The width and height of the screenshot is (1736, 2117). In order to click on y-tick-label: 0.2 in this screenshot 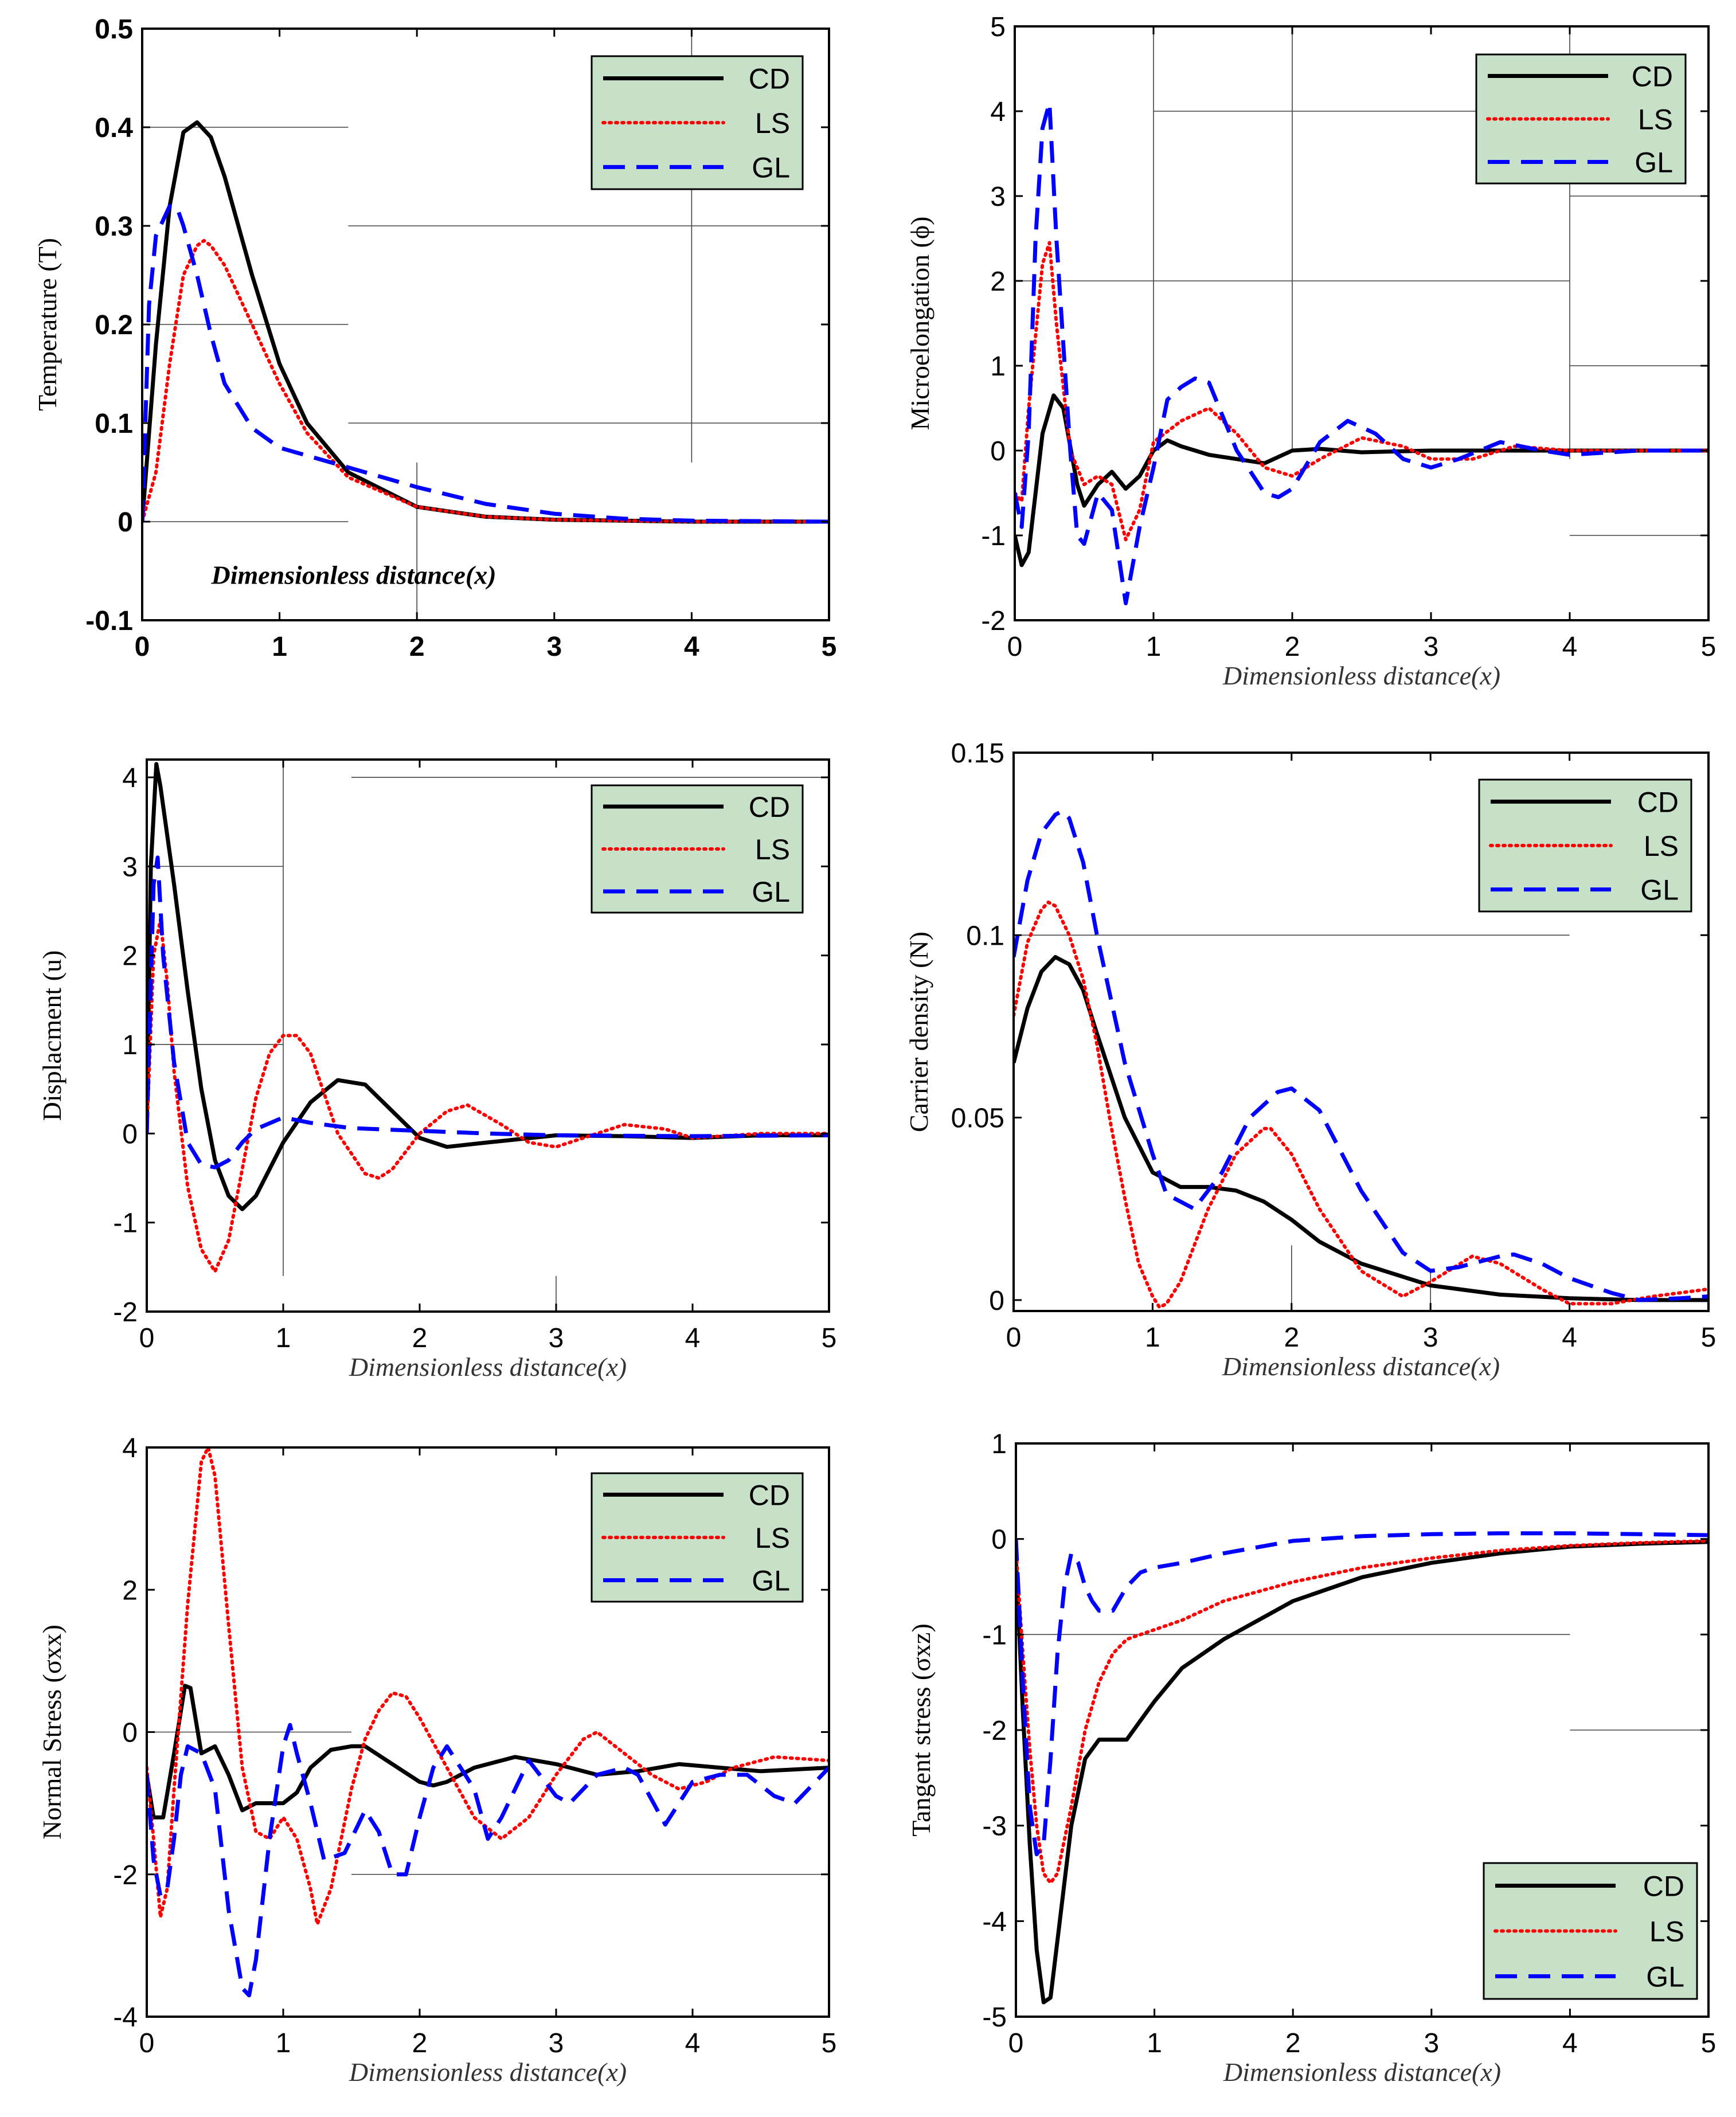, I will do `click(114, 325)`.